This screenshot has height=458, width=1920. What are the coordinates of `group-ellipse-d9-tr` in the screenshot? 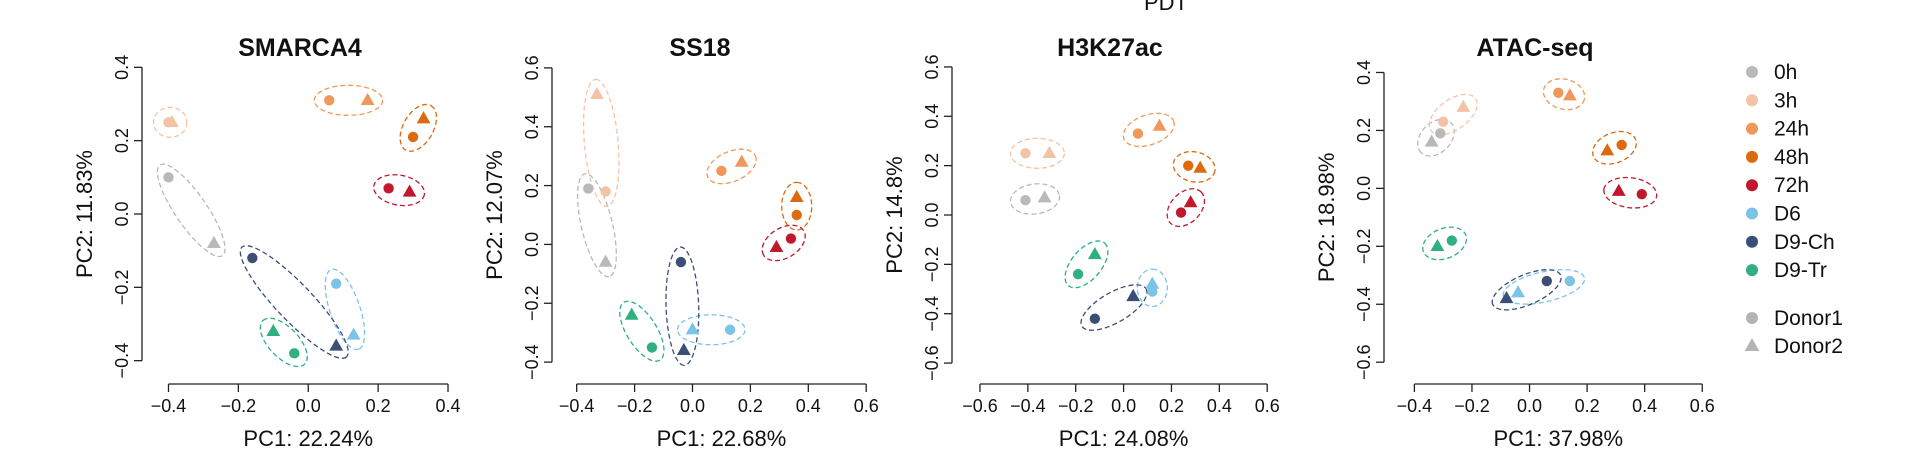 It's located at (1086, 264).